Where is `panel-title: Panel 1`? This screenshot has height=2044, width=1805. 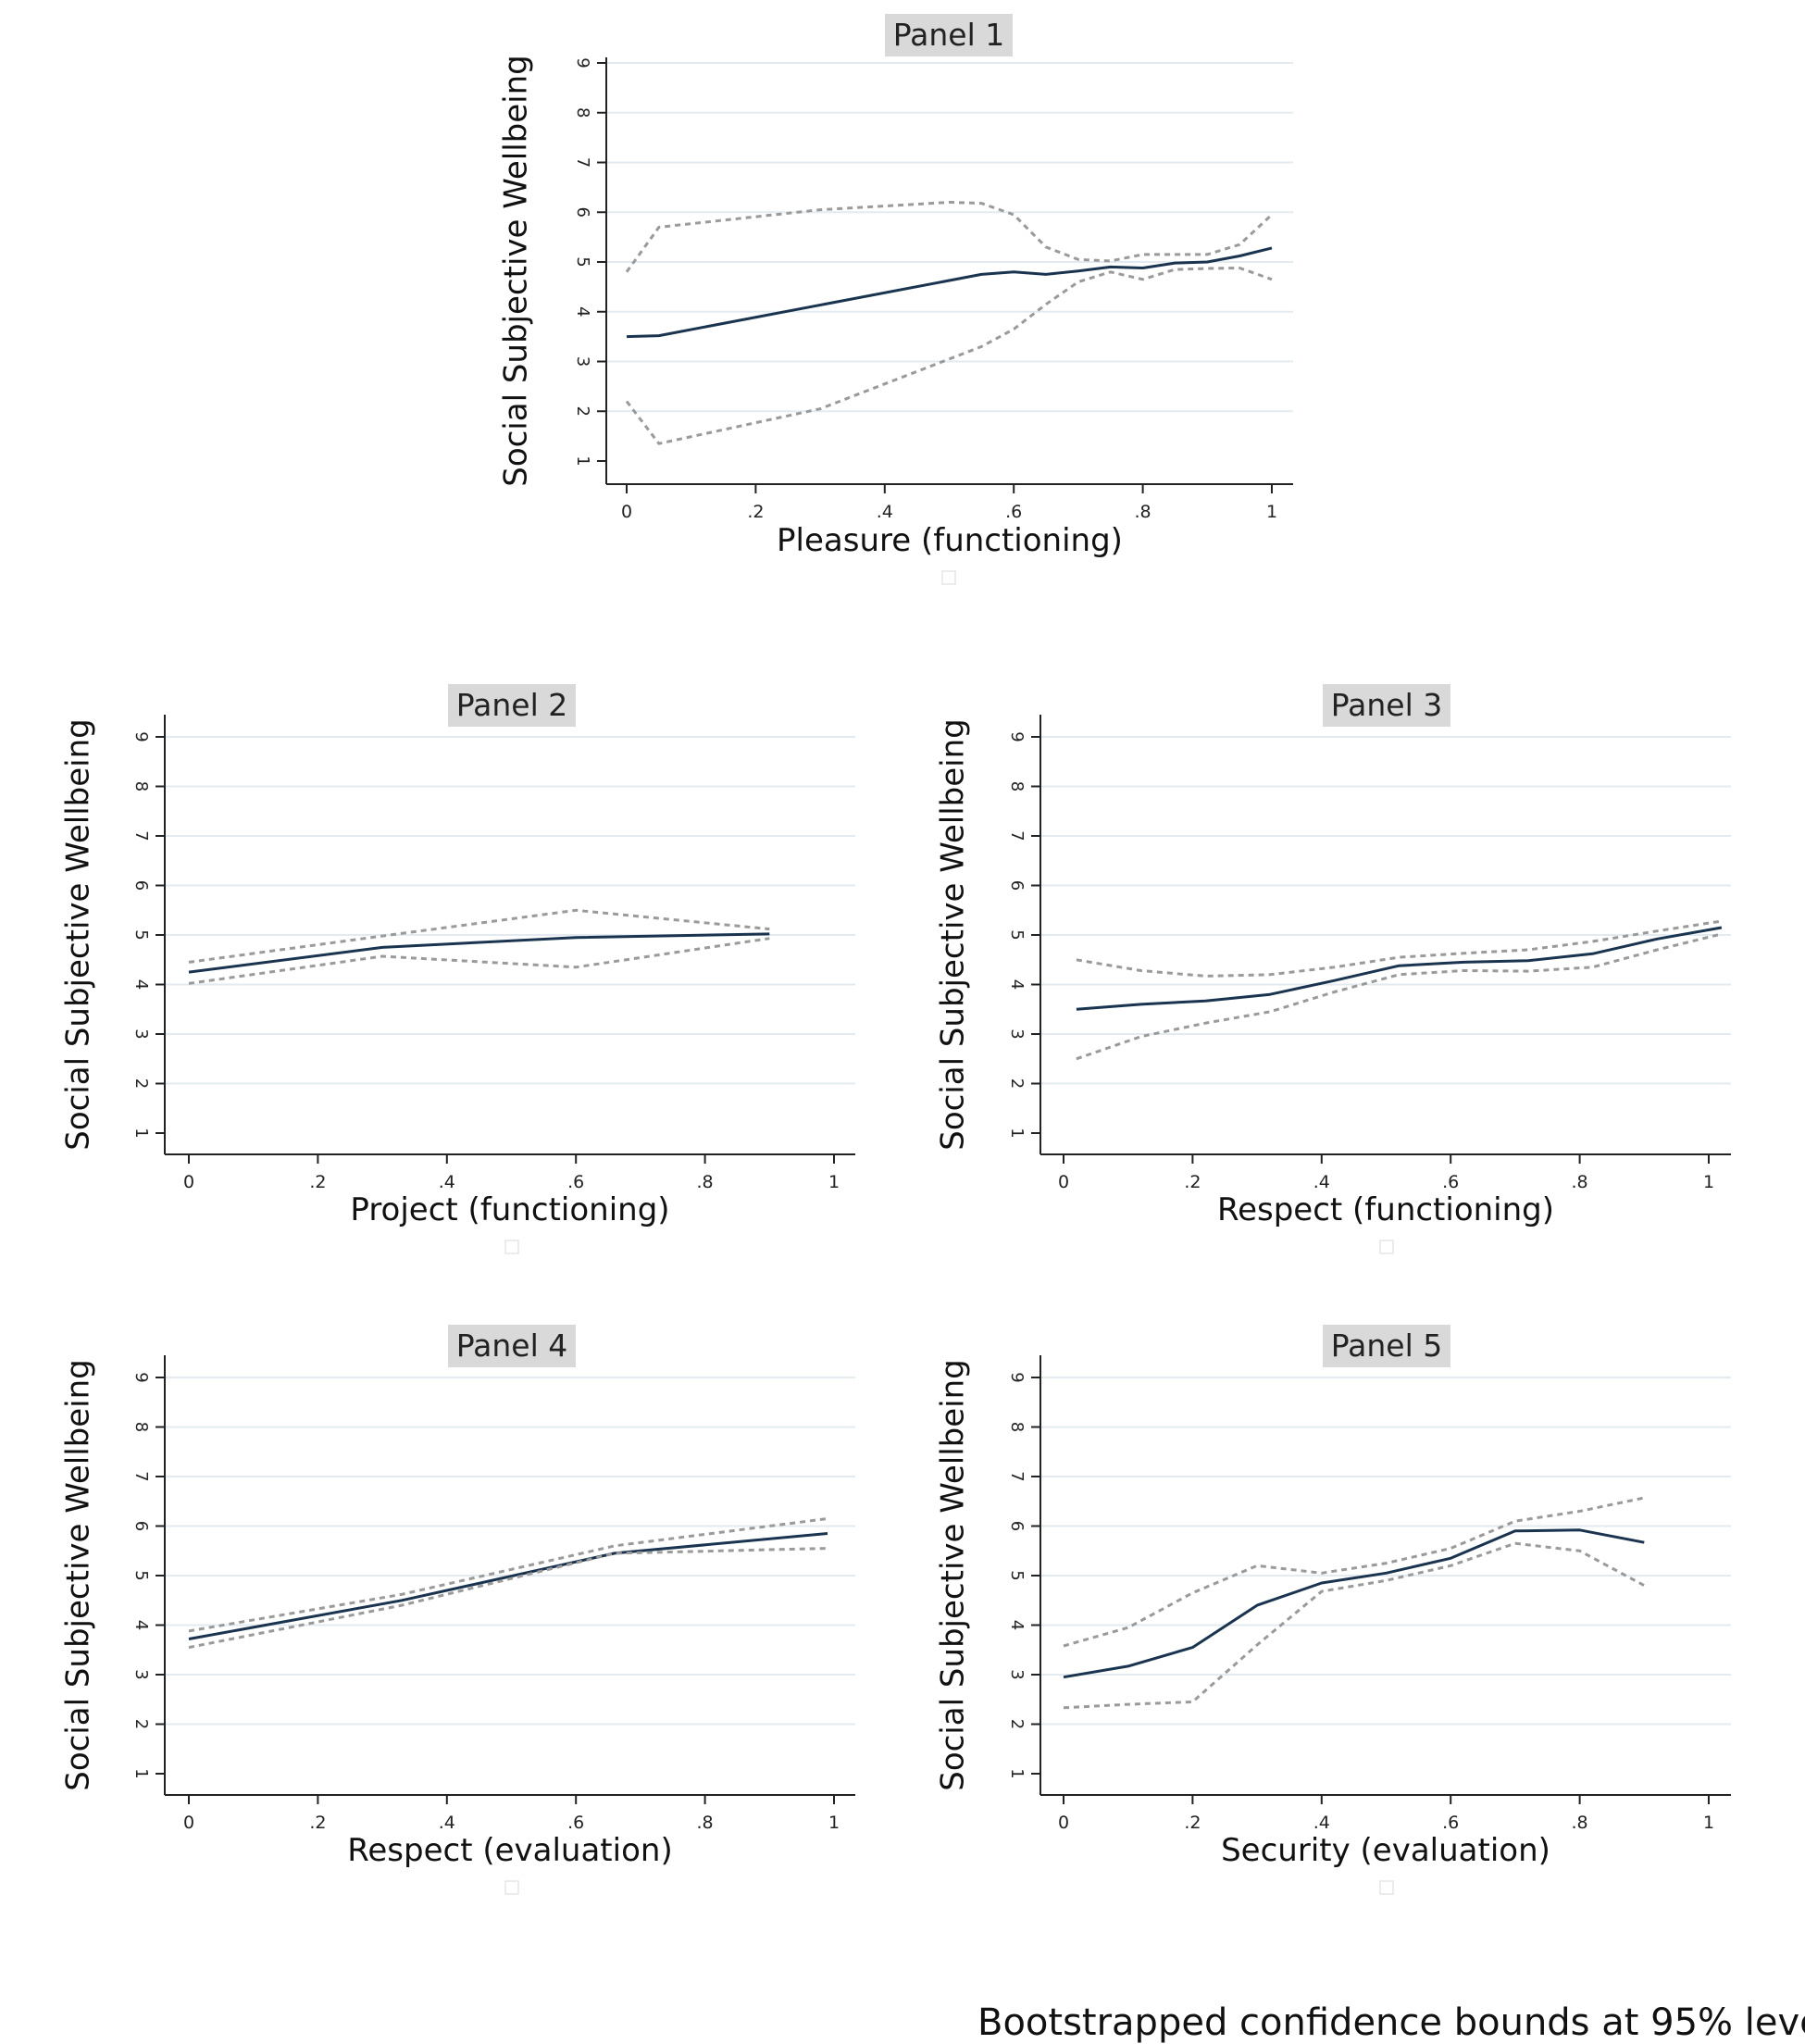 panel-title: Panel 1 is located at coordinates (949, 35).